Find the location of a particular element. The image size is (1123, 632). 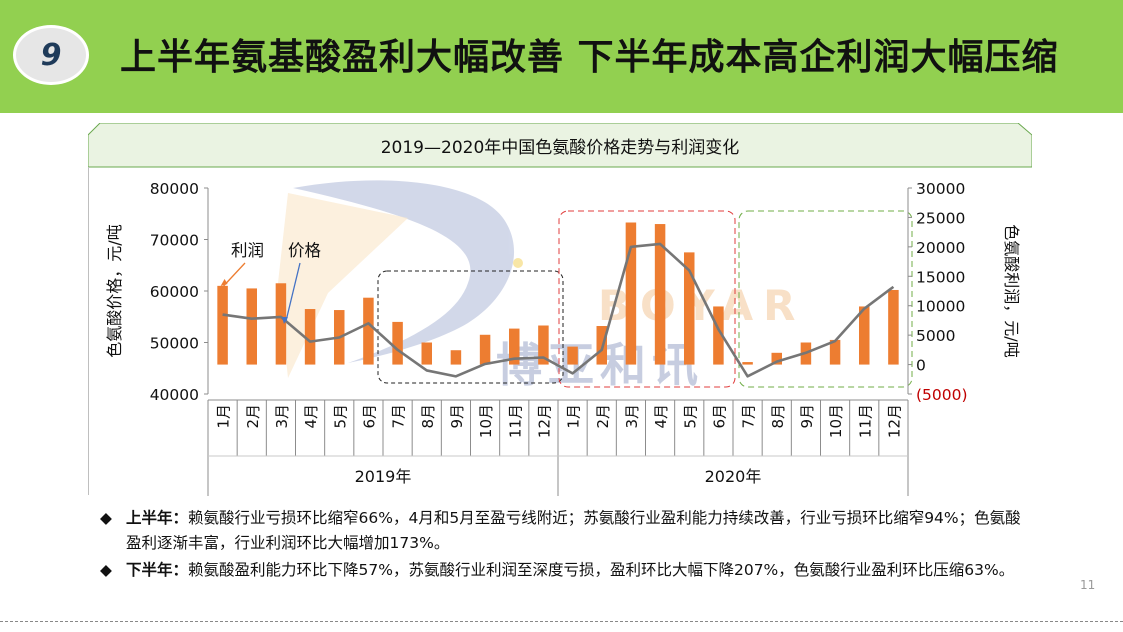

y-right-tick-label: (5000) is located at coordinates (942, 395).